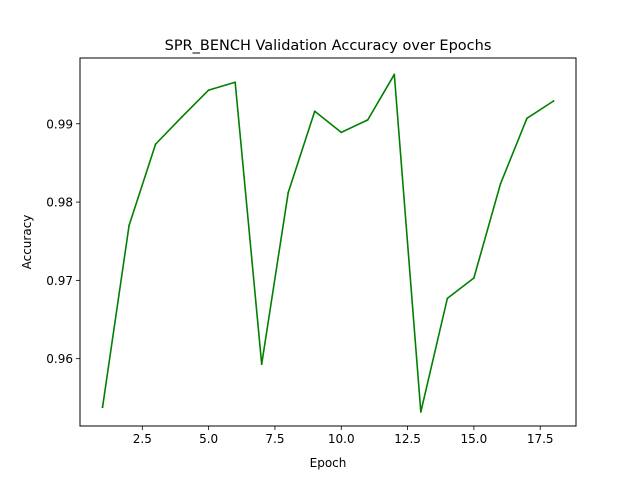 The height and width of the screenshot is (480, 640). Describe the element at coordinates (59, 359) in the screenshot. I see `y-tick-label: 0.96` at that location.